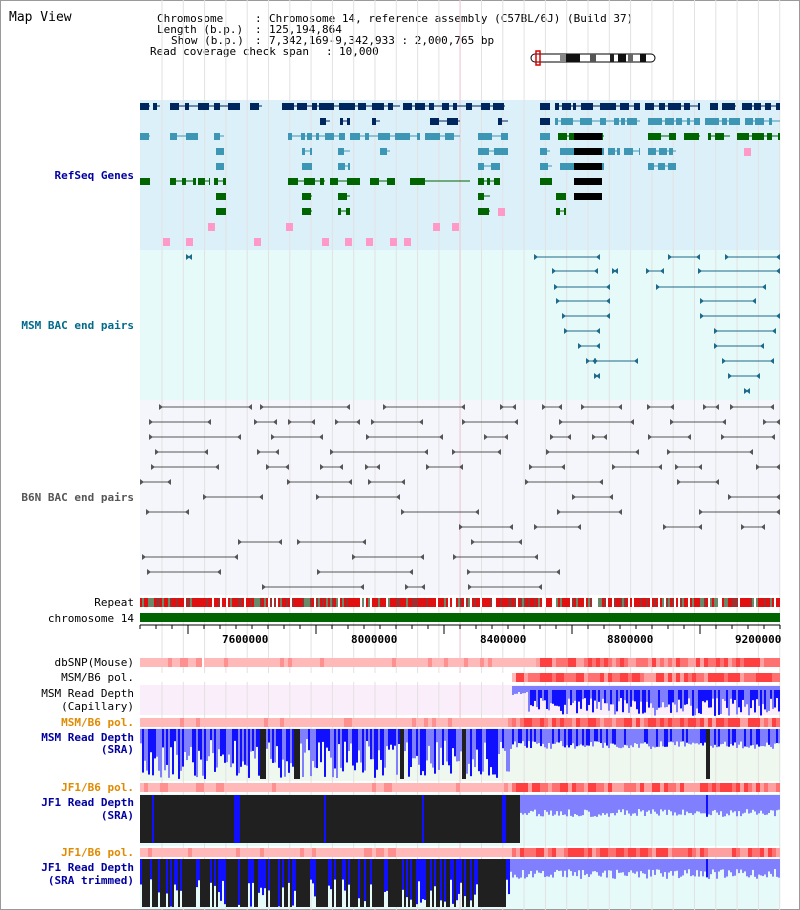 Image resolution: width=800 pixels, height=910 pixels. I want to click on track-label-msm-bac: MSM BAC end pairs, so click(77, 325).